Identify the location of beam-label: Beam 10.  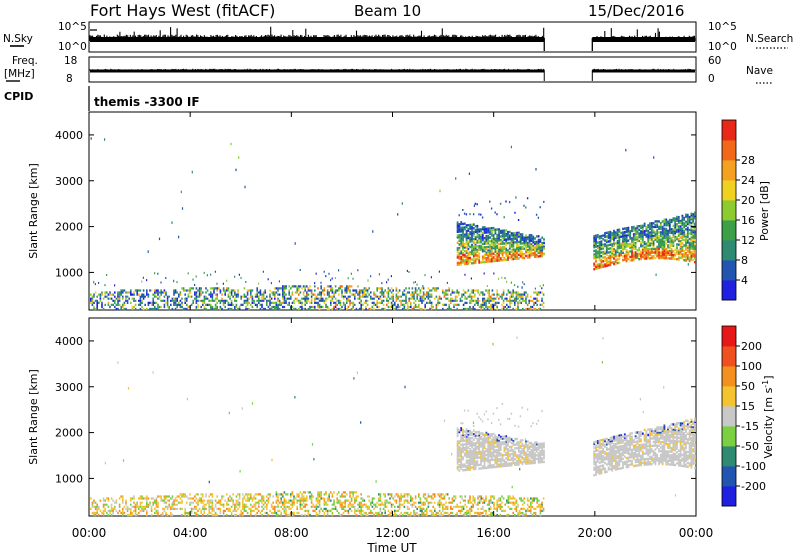
(387, 11).